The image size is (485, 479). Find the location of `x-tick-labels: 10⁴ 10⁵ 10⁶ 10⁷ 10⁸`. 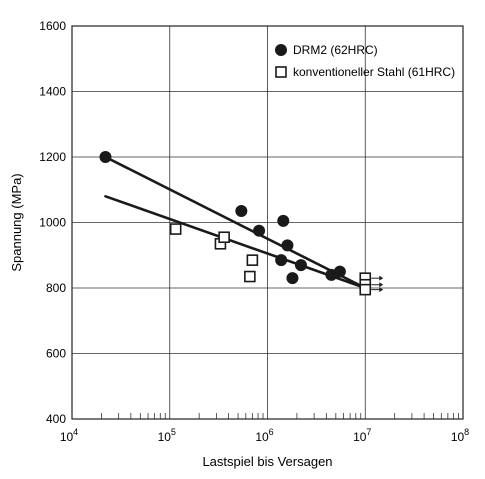

x-tick-labels: 10⁴ 10⁵ 10⁶ 10⁷ 10⁸ is located at coordinates (264, 435).